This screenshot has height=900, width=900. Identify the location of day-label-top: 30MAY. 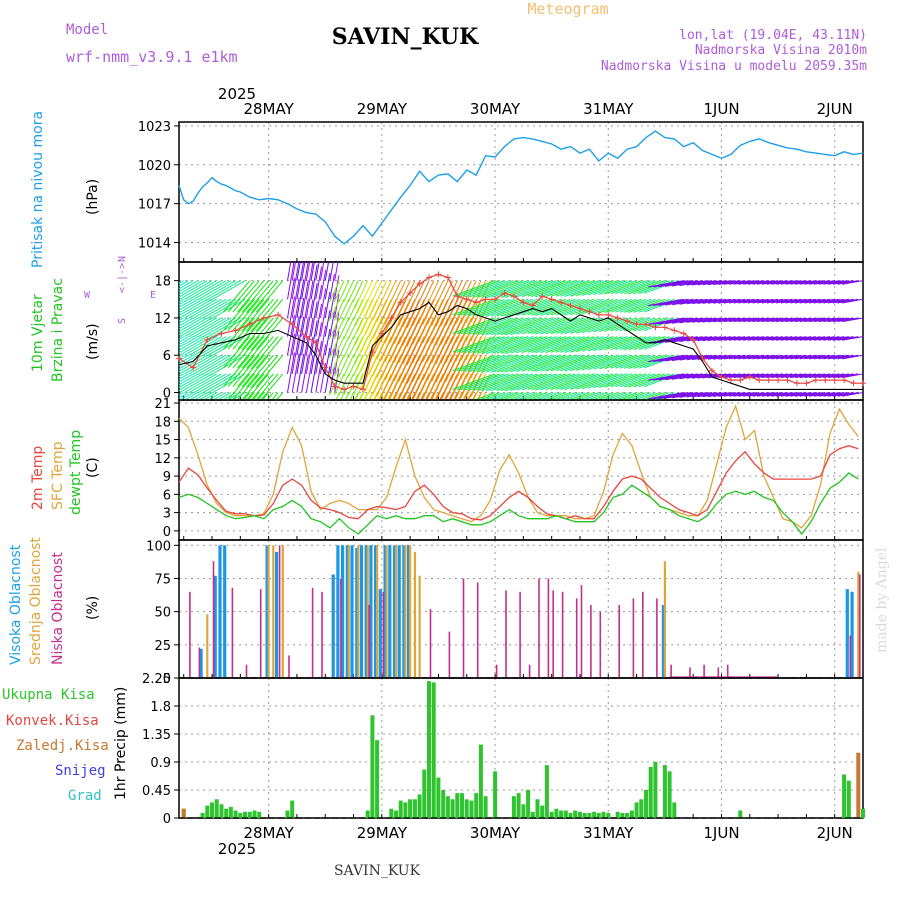
(495, 109).